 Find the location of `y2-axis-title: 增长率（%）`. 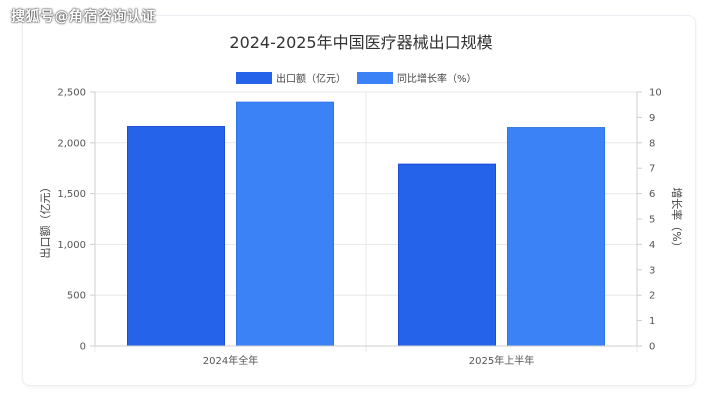

y2-axis-title: 增长率（%） is located at coordinates (677, 219).